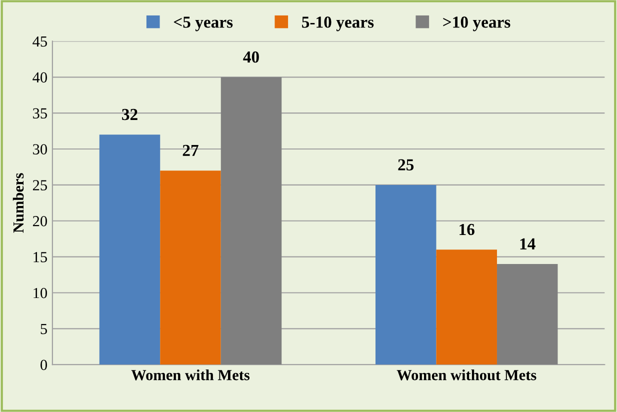  Describe the element at coordinates (40, 113) in the screenshot. I see `y-tick-label: 35` at that location.